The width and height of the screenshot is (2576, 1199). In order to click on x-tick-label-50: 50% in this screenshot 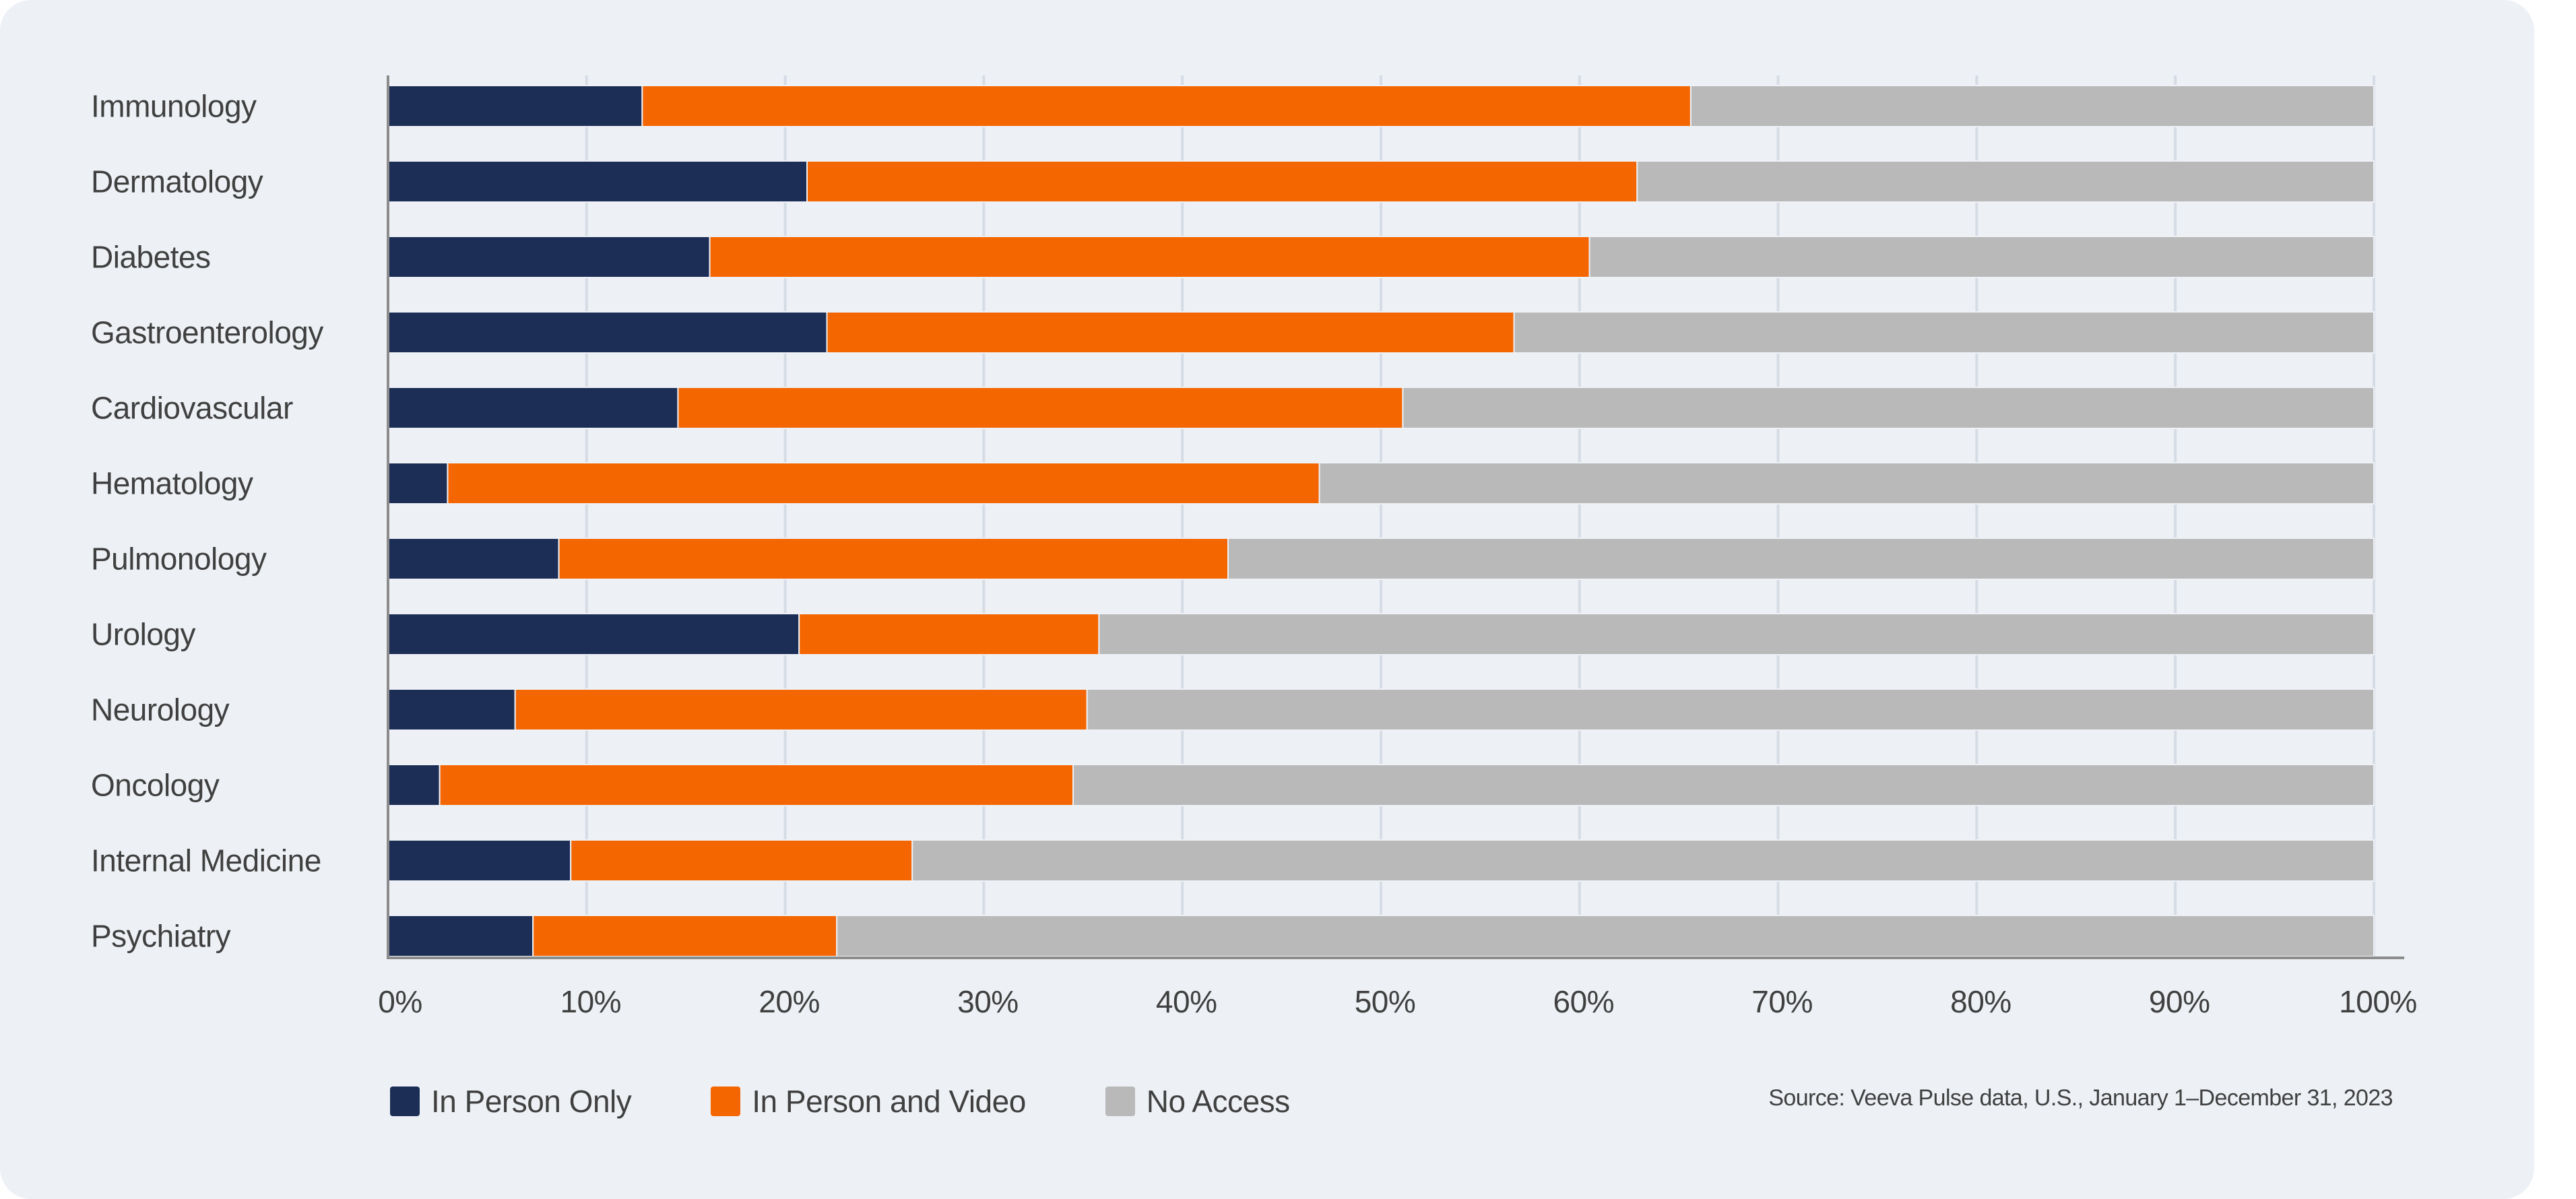, I will do `click(1386, 1002)`.